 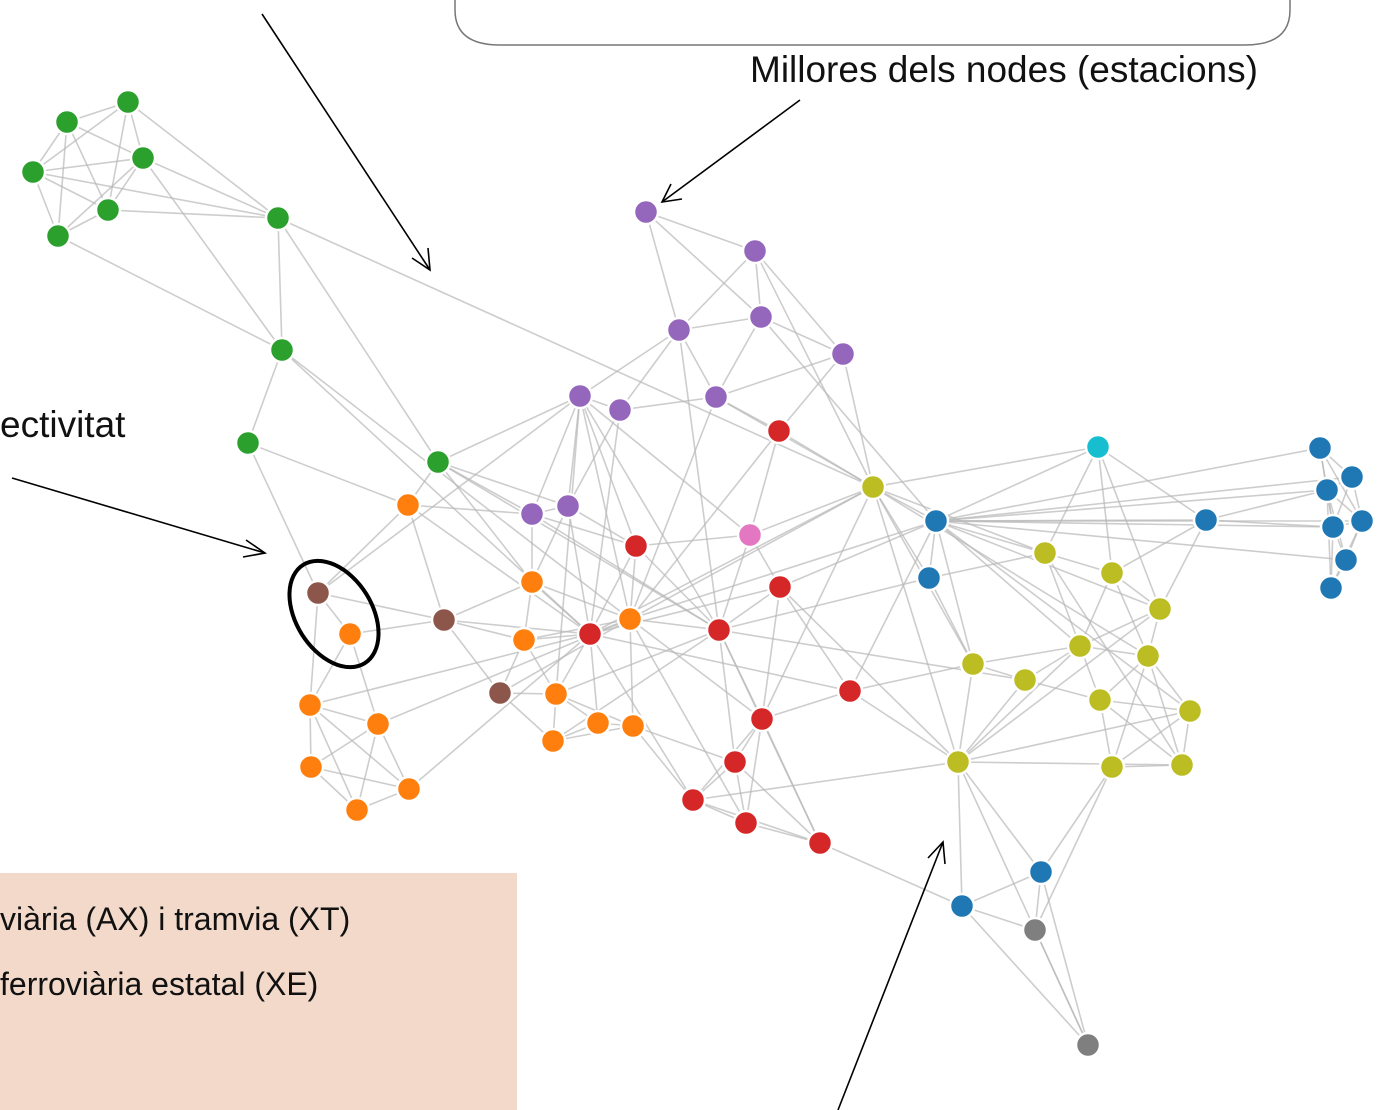 I want to click on annotation: ectivitat, so click(x=63, y=424).